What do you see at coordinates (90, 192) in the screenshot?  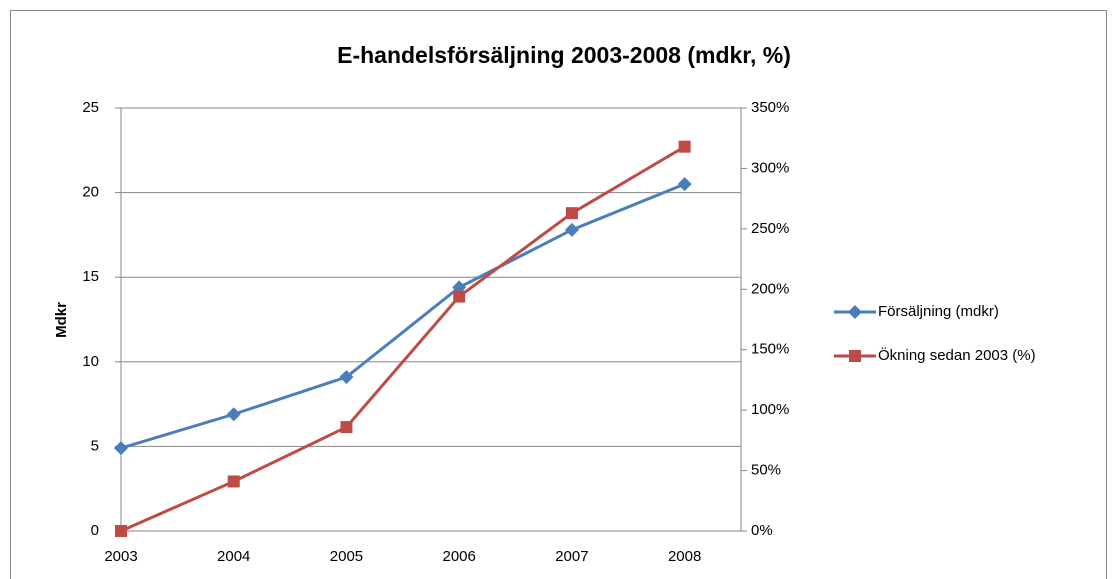 I see `y-tick-label: 20` at bounding box center [90, 192].